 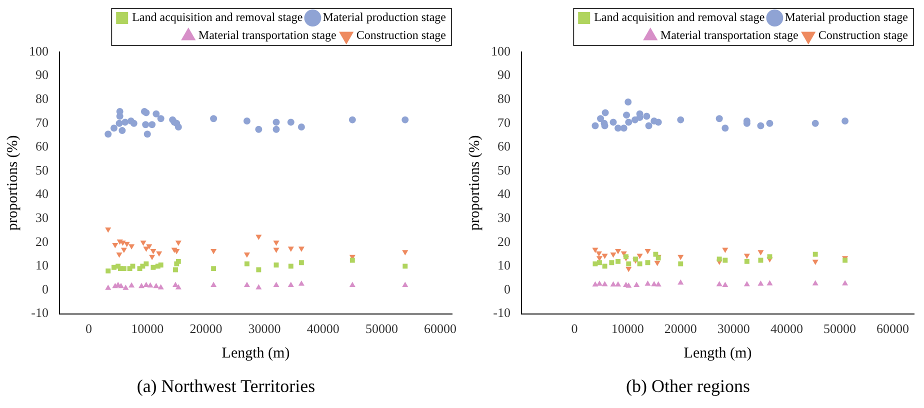 What do you see at coordinates (688, 386) in the screenshot?
I see `text: (b) Other regions` at bounding box center [688, 386].